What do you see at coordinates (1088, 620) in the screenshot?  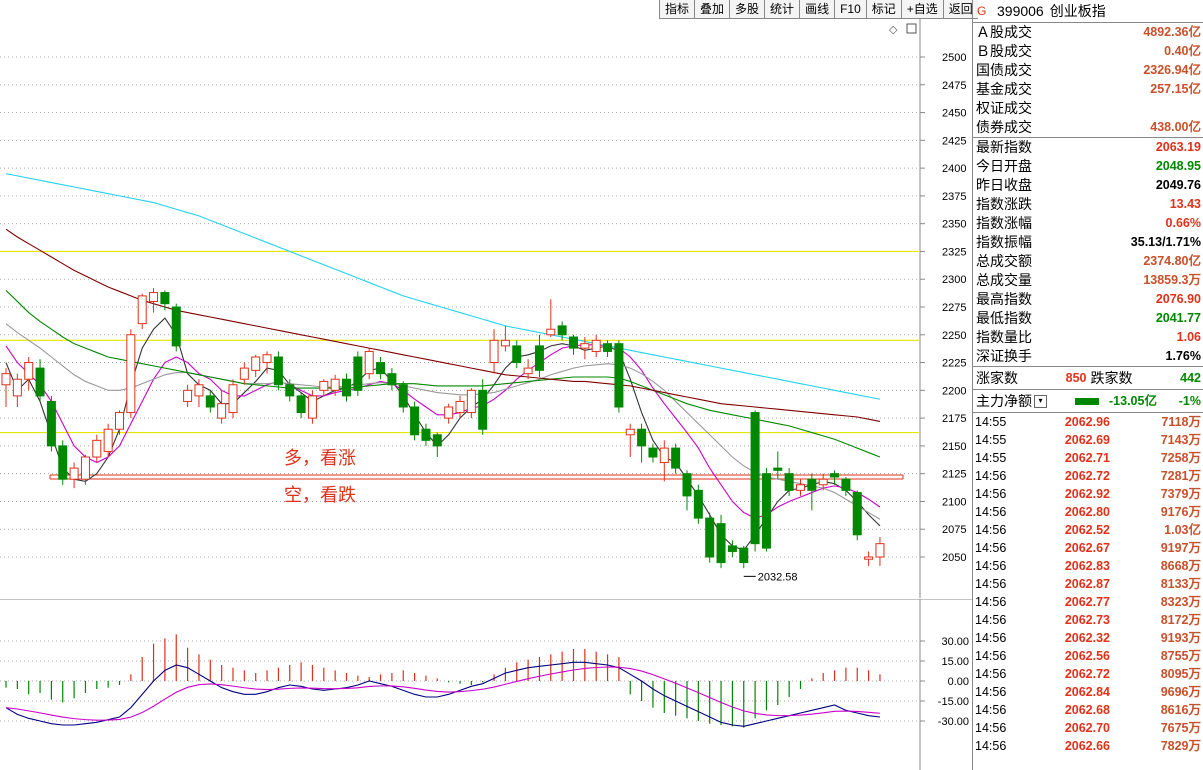 I see `tick-row: 14:56 2062.73 8172万` at bounding box center [1088, 620].